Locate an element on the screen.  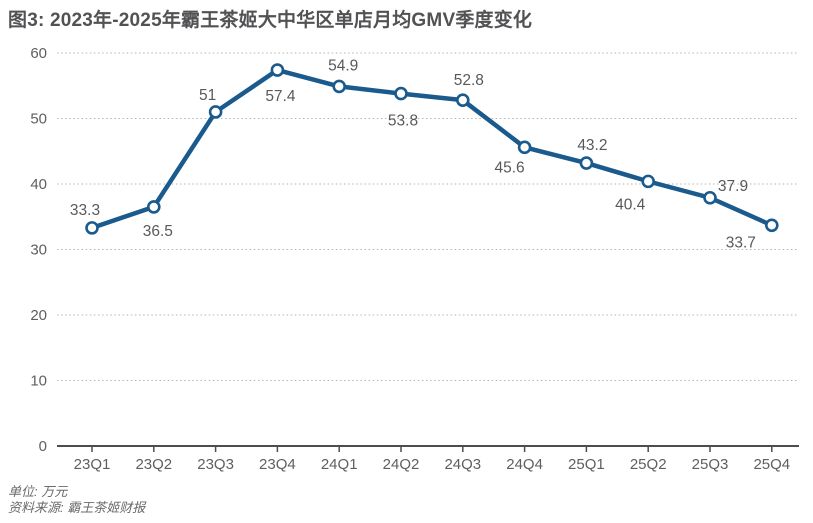
y-axis-tick-label: 40 is located at coordinates (38, 184).